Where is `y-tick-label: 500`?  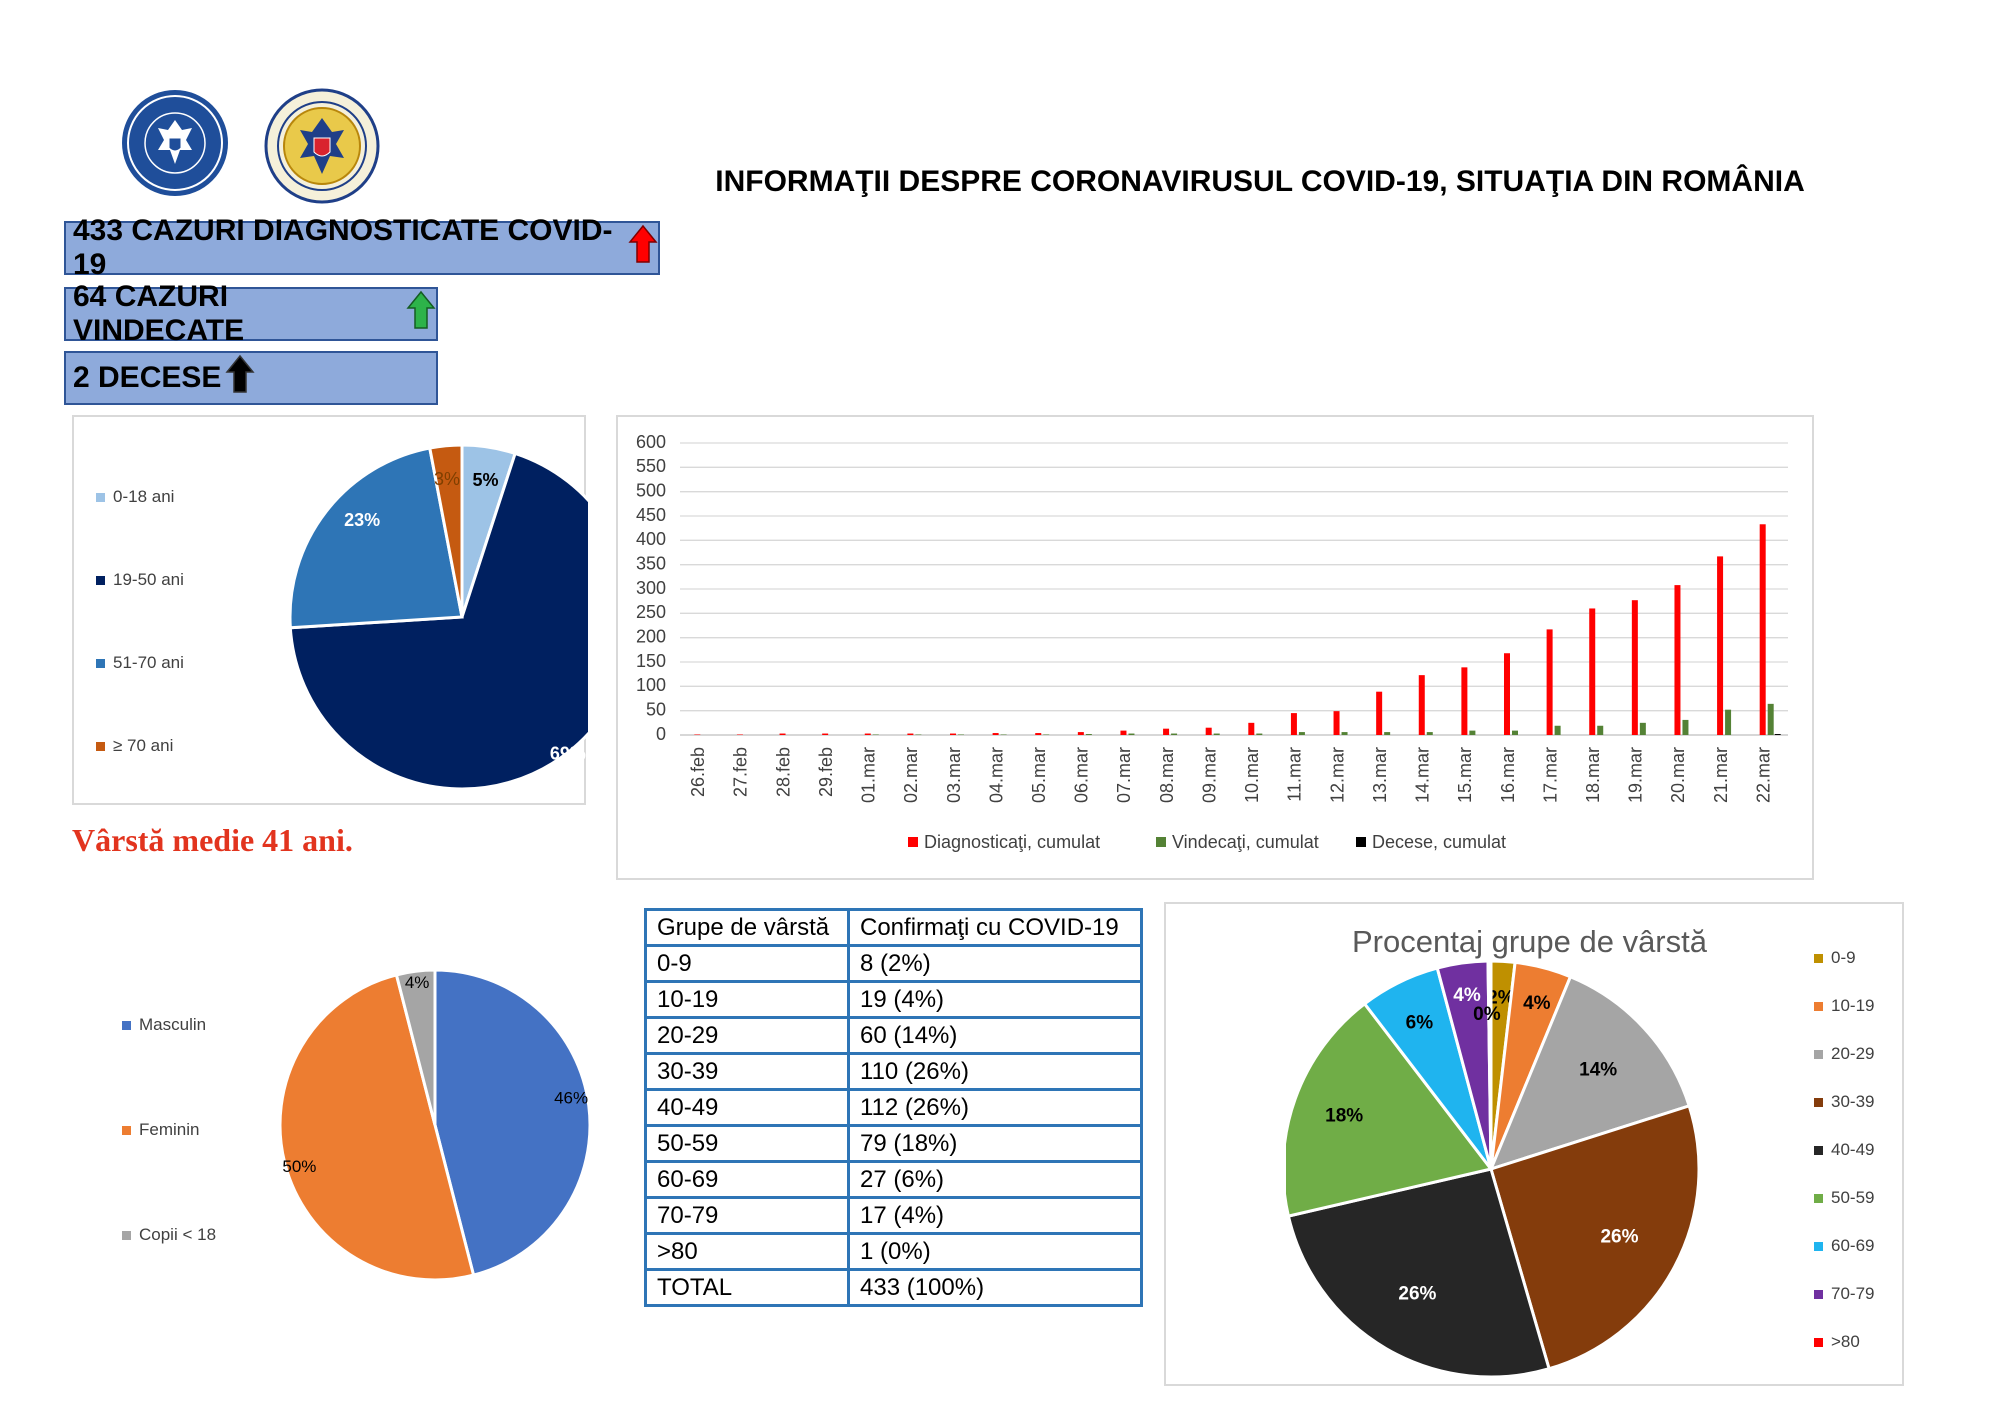
y-tick-label: 500 is located at coordinates (651, 490).